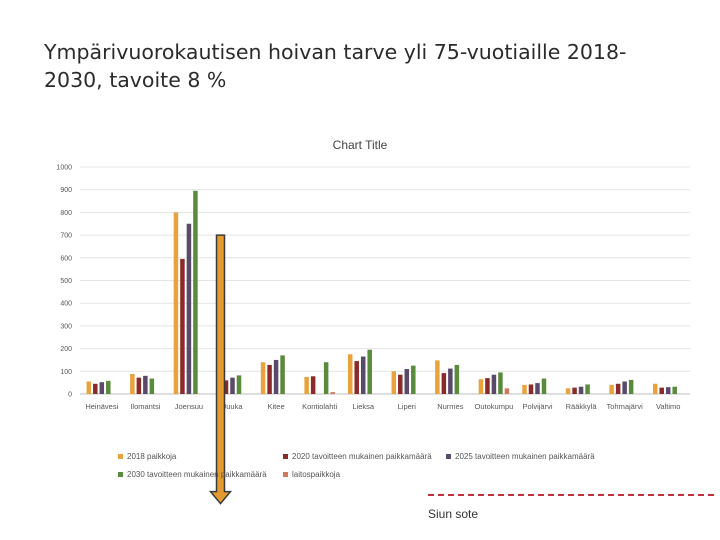  I want to click on chart-title: Chart Title, so click(360, 145).